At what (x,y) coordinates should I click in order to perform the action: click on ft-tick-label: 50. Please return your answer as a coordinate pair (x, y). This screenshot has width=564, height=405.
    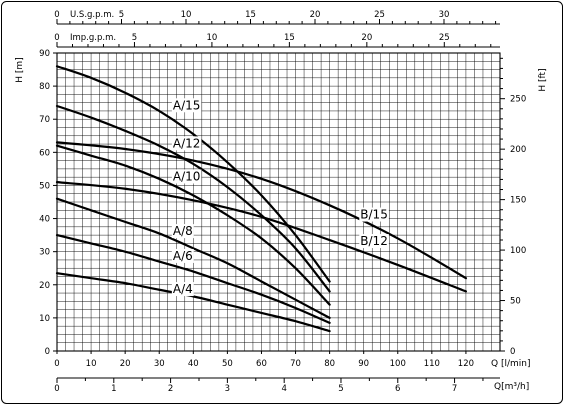
    Looking at the image, I should click on (515, 302).